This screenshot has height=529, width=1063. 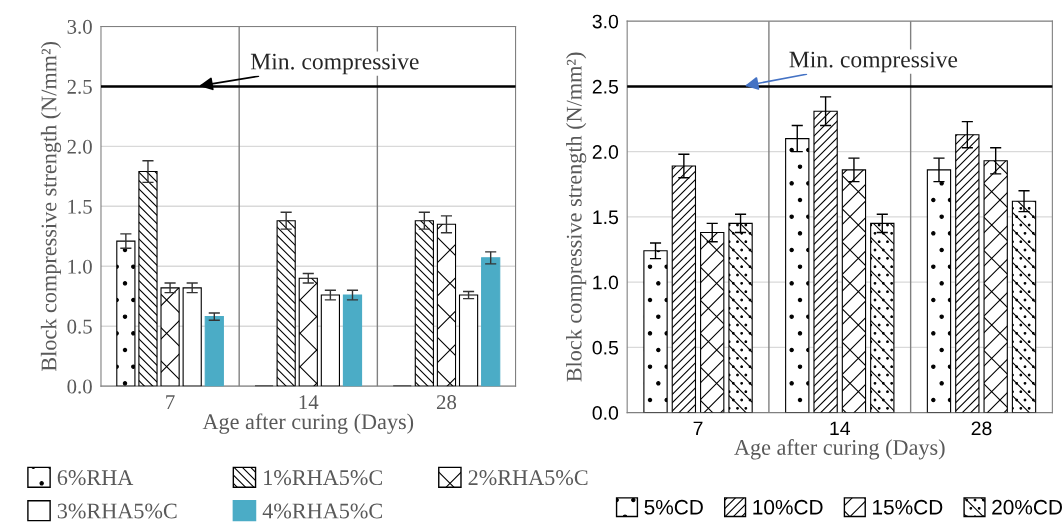 I want to click on legend-label: 1%RHA5%C, so click(x=323, y=478).